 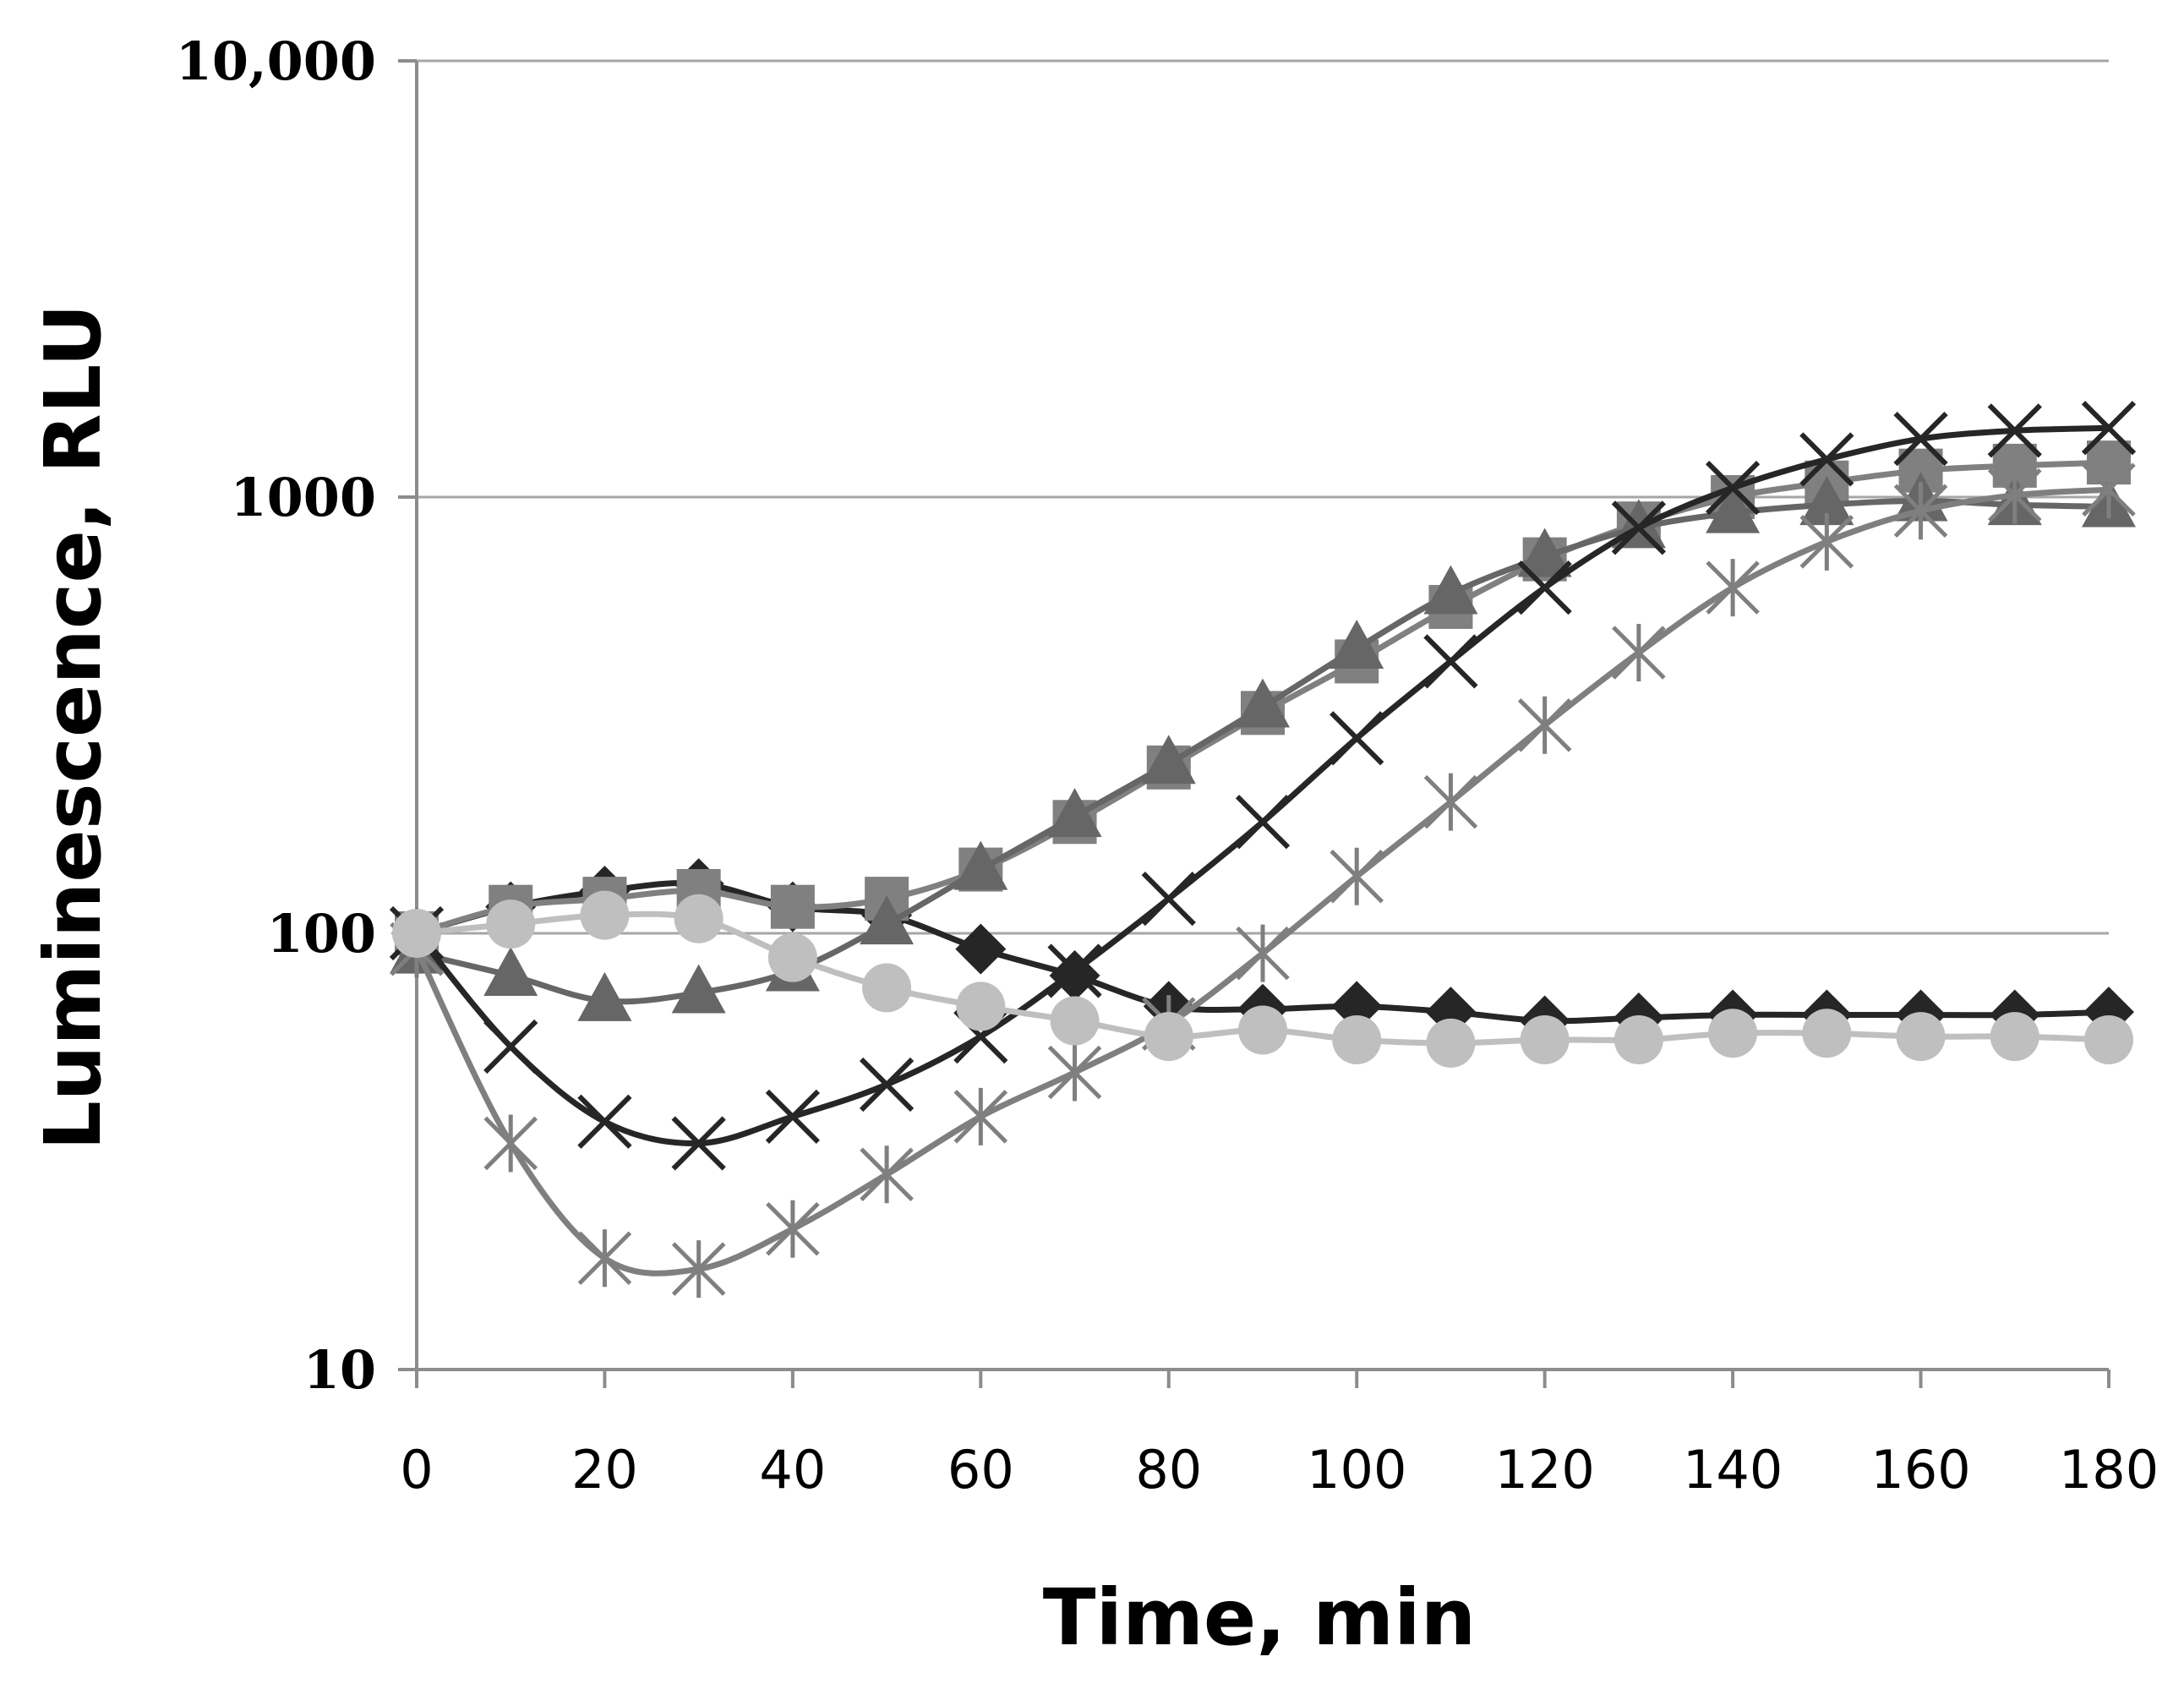 What do you see at coordinates (792, 1470) in the screenshot?
I see `x-tick-label: 40` at bounding box center [792, 1470].